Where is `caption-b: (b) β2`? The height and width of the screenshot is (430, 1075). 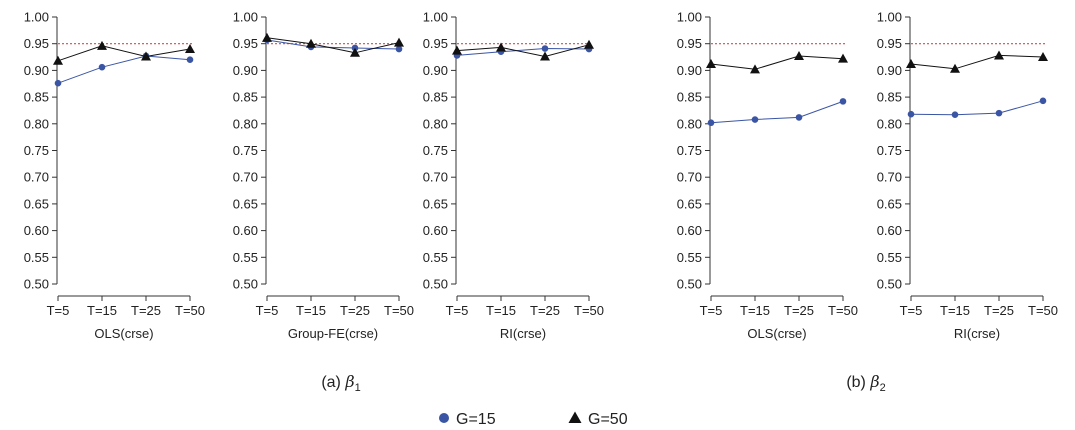
caption-b: (b) β2 is located at coordinates (865, 383).